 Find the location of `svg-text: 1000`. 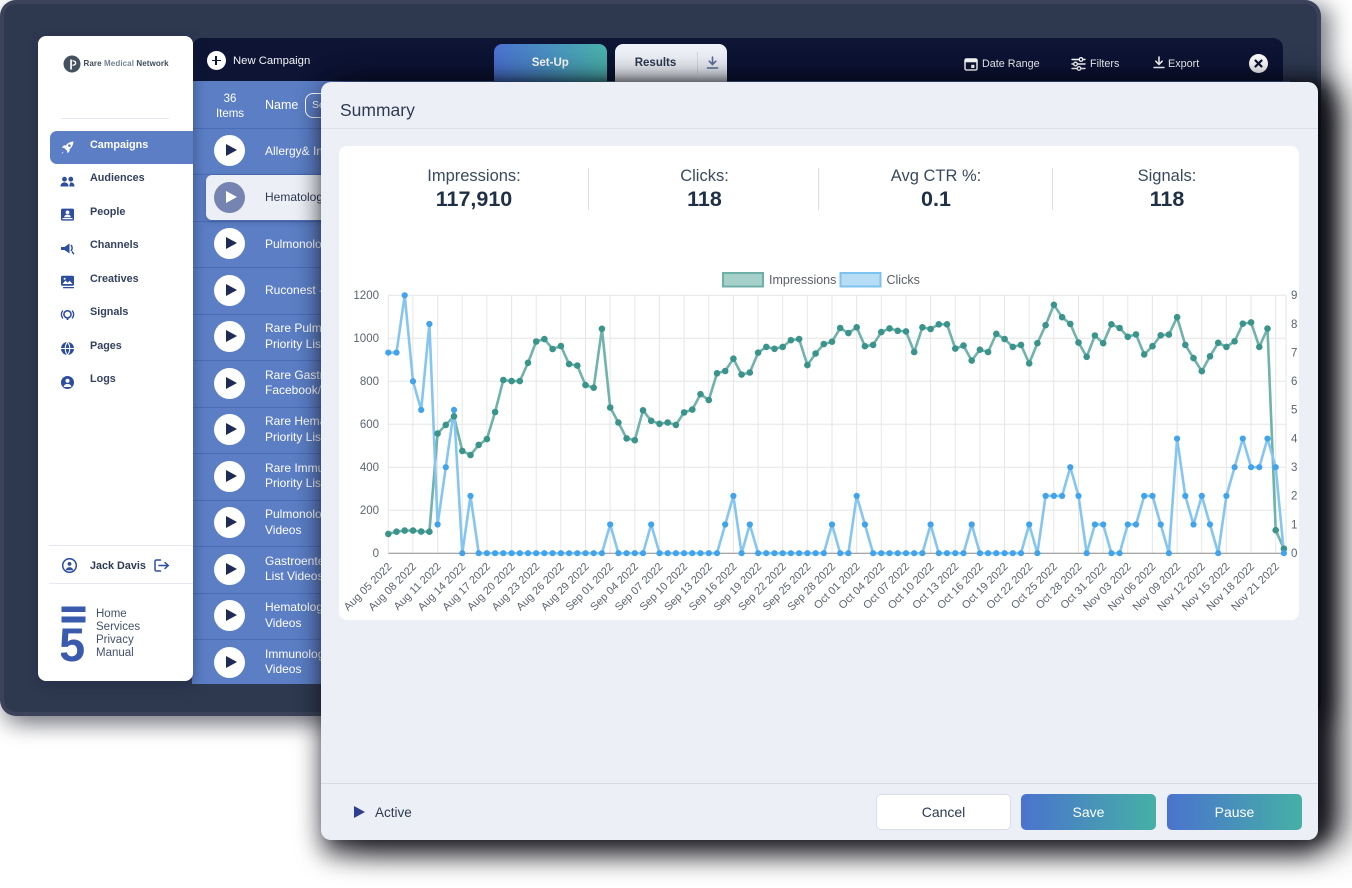

svg-text: 1000 is located at coordinates (366, 339).